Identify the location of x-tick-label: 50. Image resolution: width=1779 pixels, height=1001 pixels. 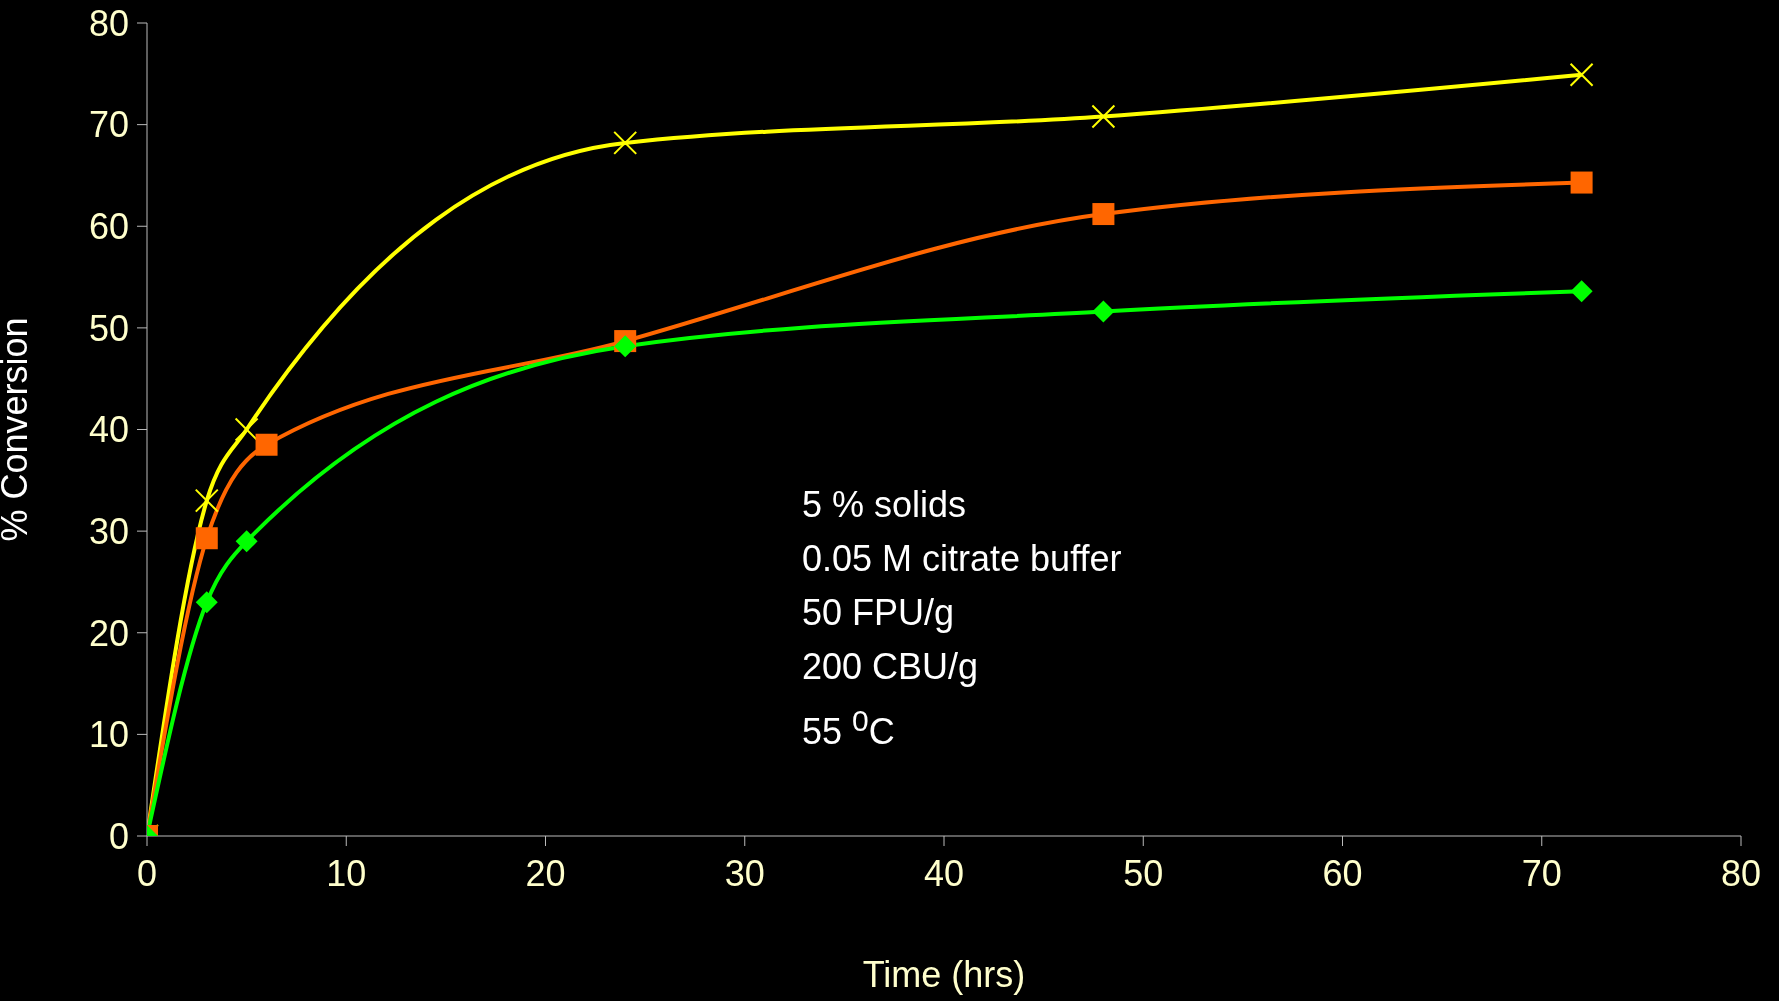
(1143, 873).